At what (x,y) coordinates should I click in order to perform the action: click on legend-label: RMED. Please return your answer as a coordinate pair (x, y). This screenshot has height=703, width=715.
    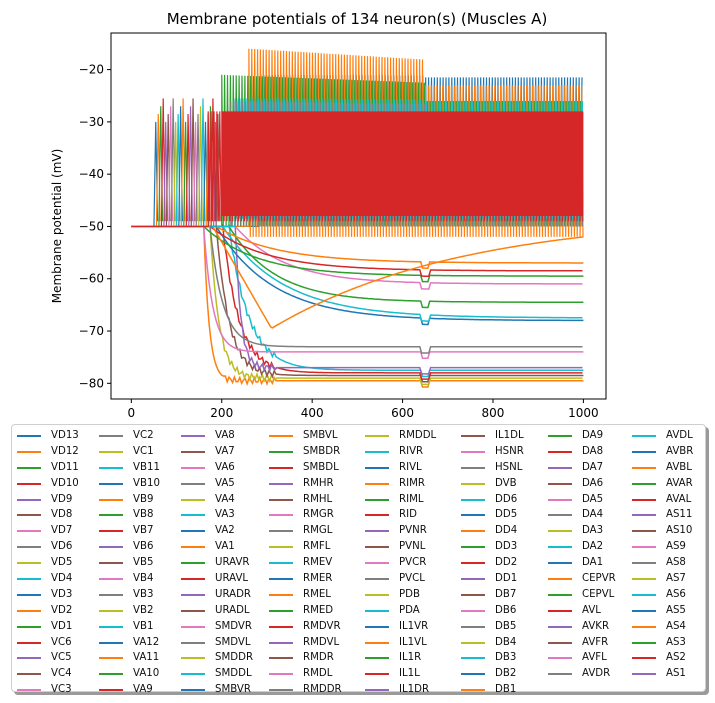
    Looking at the image, I should click on (318, 610).